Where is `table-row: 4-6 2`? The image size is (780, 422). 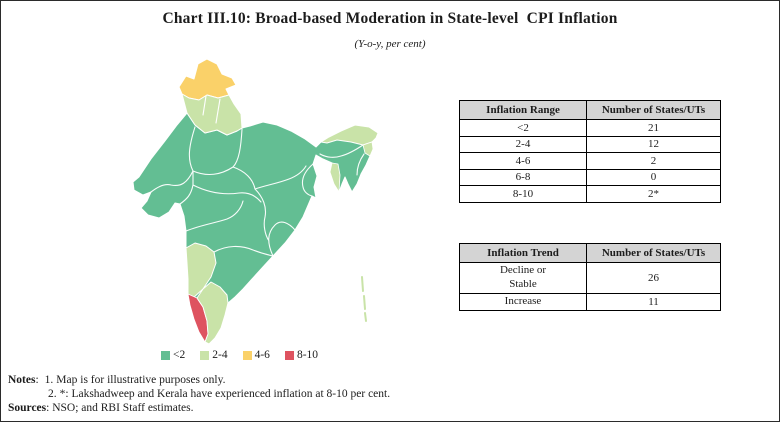
table-row: 4-6 2 is located at coordinates (590, 161).